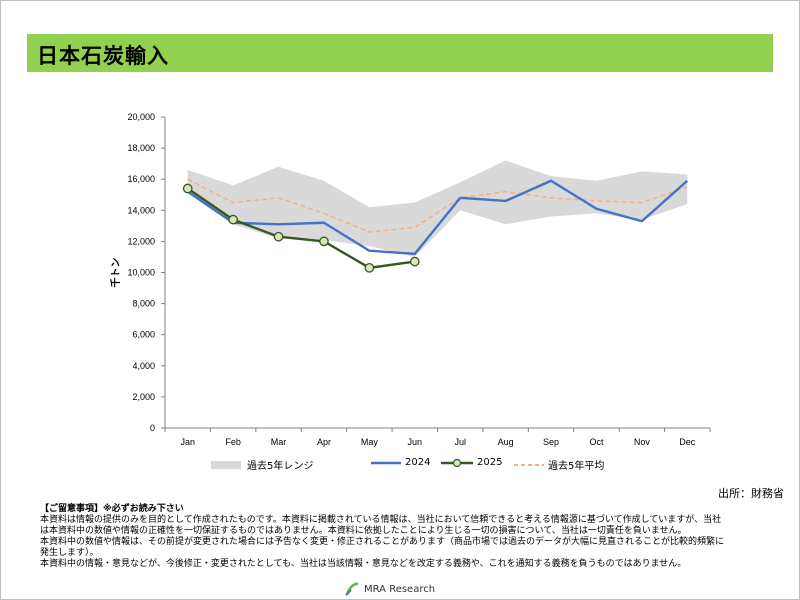 This screenshot has height=600, width=800. What do you see at coordinates (143, 335) in the screenshot?
I see `y-tick-label: 6,000` at bounding box center [143, 335].